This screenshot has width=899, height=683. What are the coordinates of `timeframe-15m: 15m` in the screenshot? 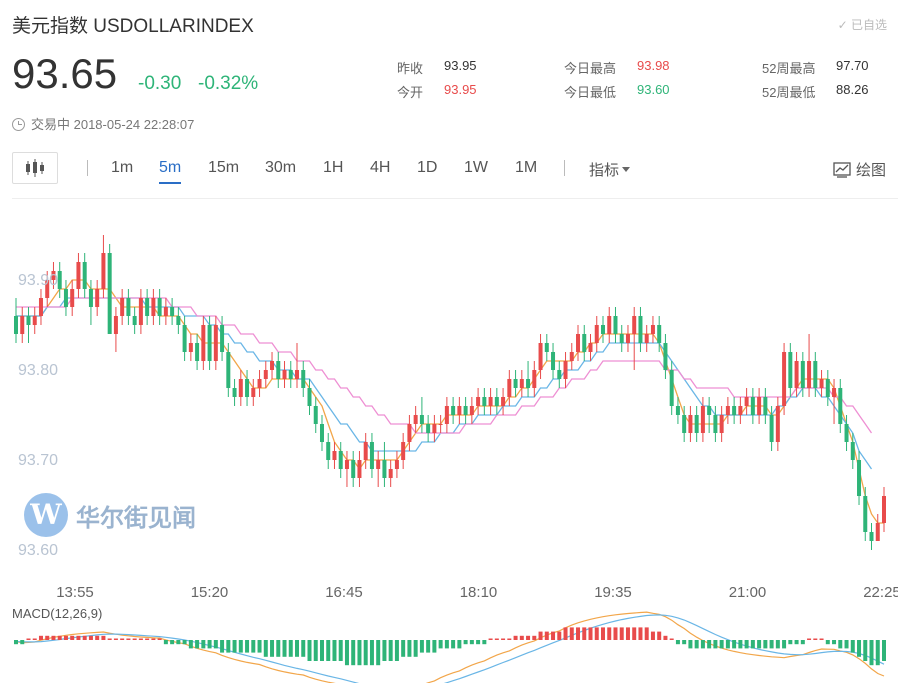 It's located at (224, 167).